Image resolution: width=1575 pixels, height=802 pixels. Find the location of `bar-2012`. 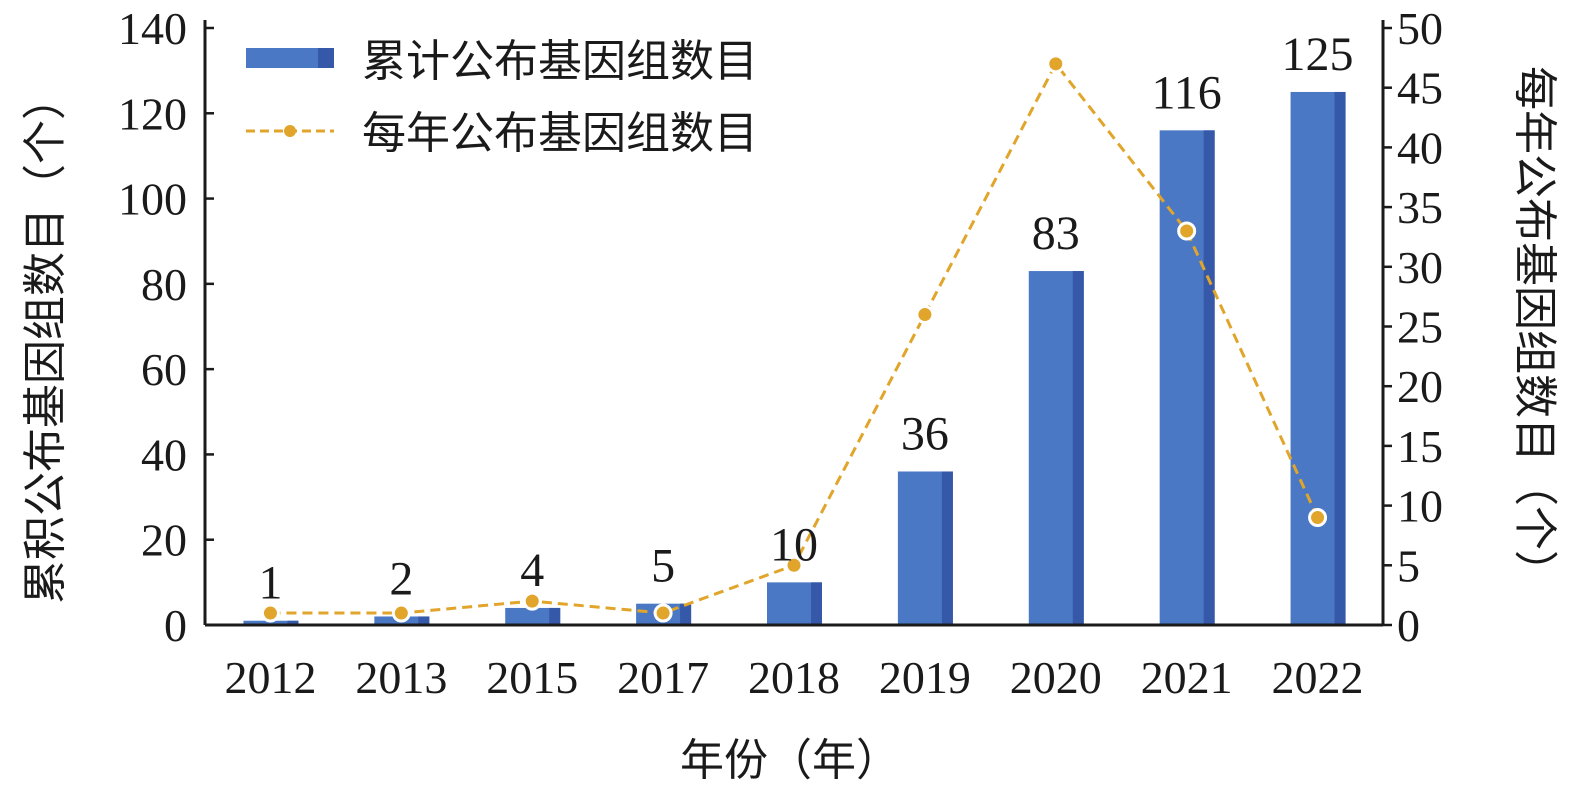

bar-2012 is located at coordinates (271, 622).